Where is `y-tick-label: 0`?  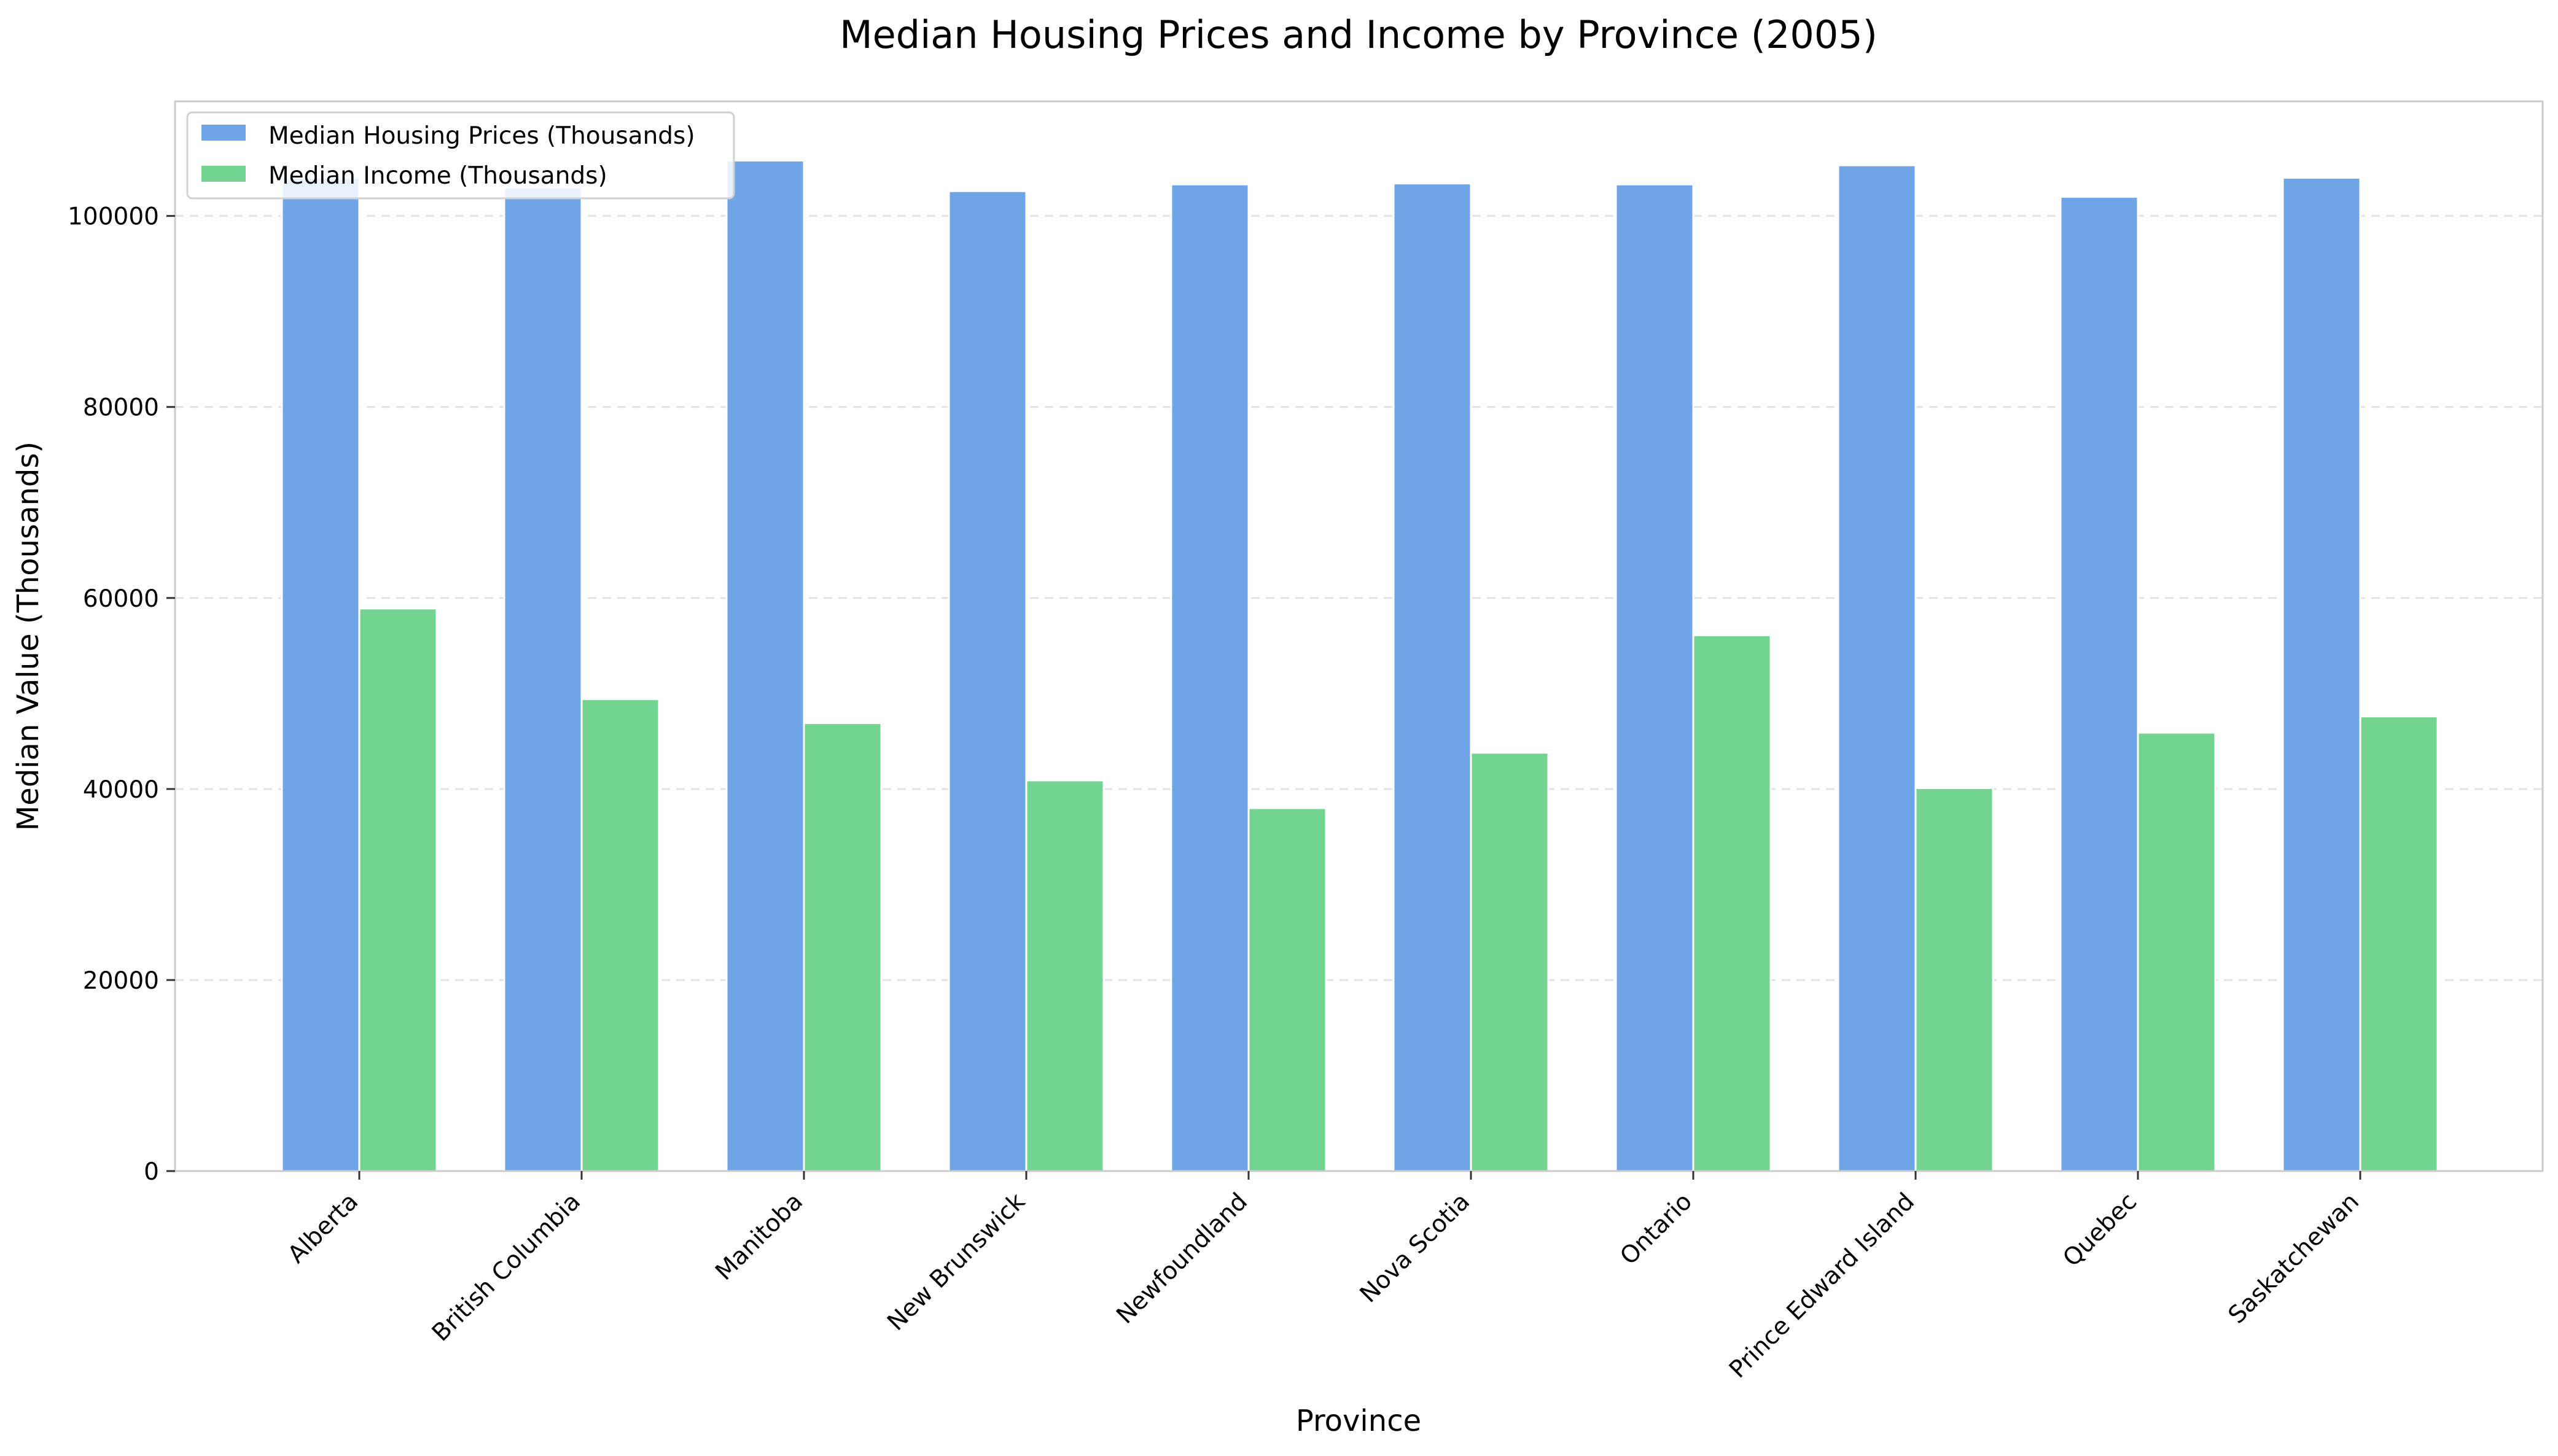 y-tick-label: 0 is located at coordinates (151, 1172).